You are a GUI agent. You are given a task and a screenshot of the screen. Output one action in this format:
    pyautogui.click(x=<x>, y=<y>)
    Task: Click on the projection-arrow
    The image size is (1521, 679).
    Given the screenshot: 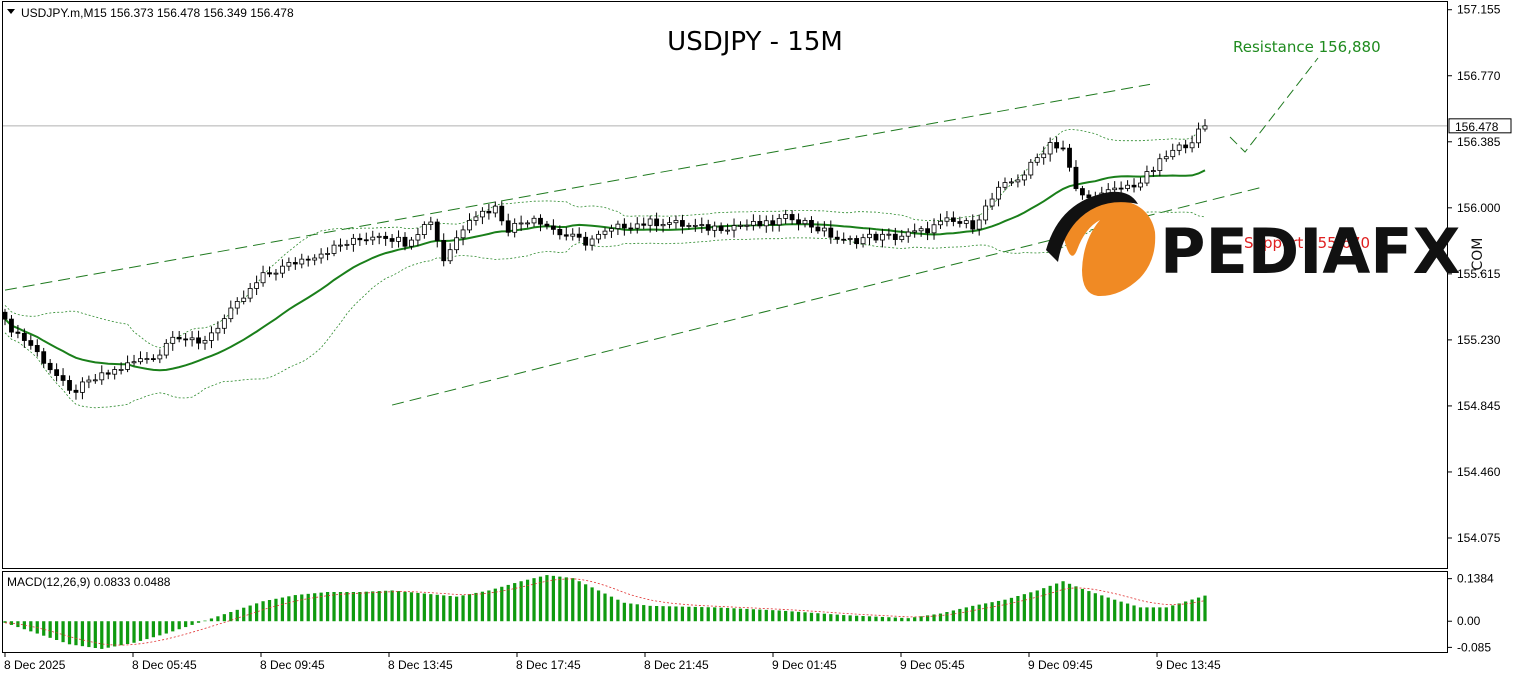 What is the action you would take?
    pyautogui.click(x=1274, y=105)
    